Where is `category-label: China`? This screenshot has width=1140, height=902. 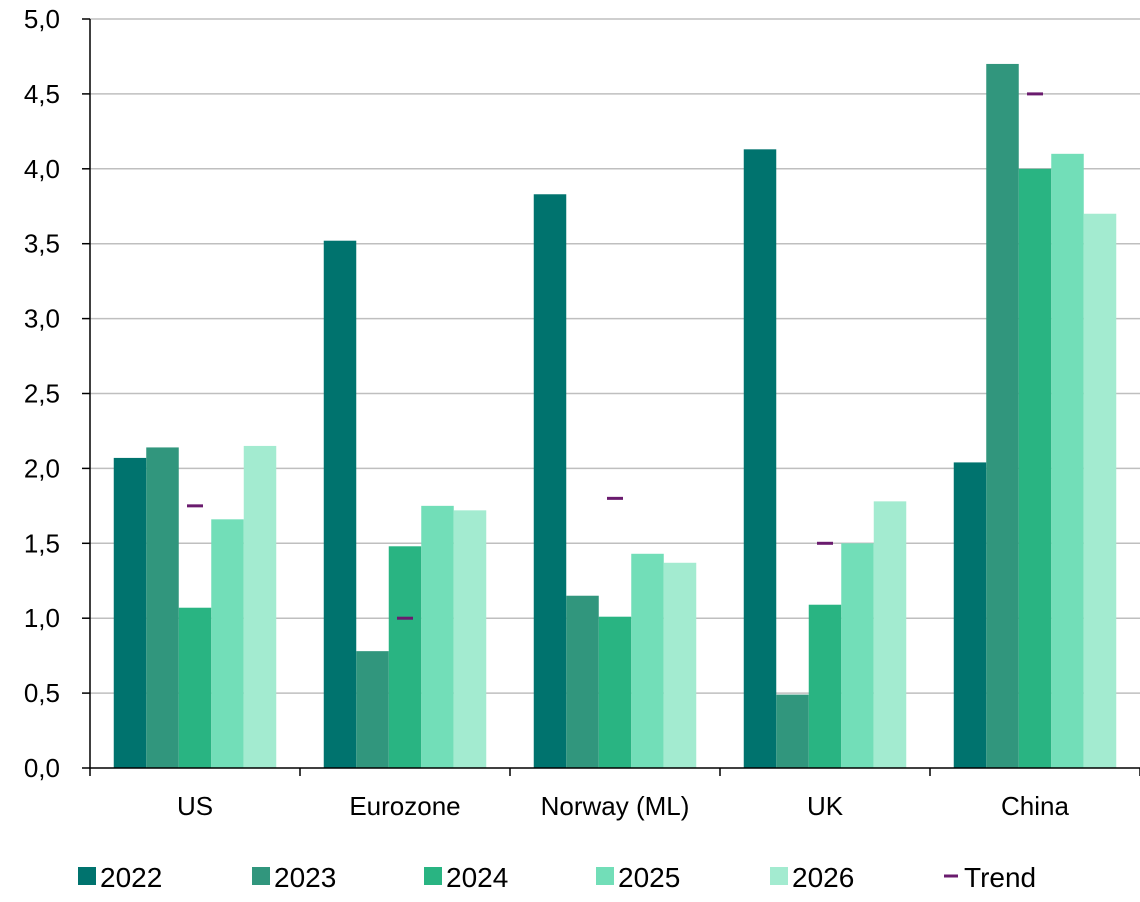
category-label: China is located at coordinates (1035, 806).